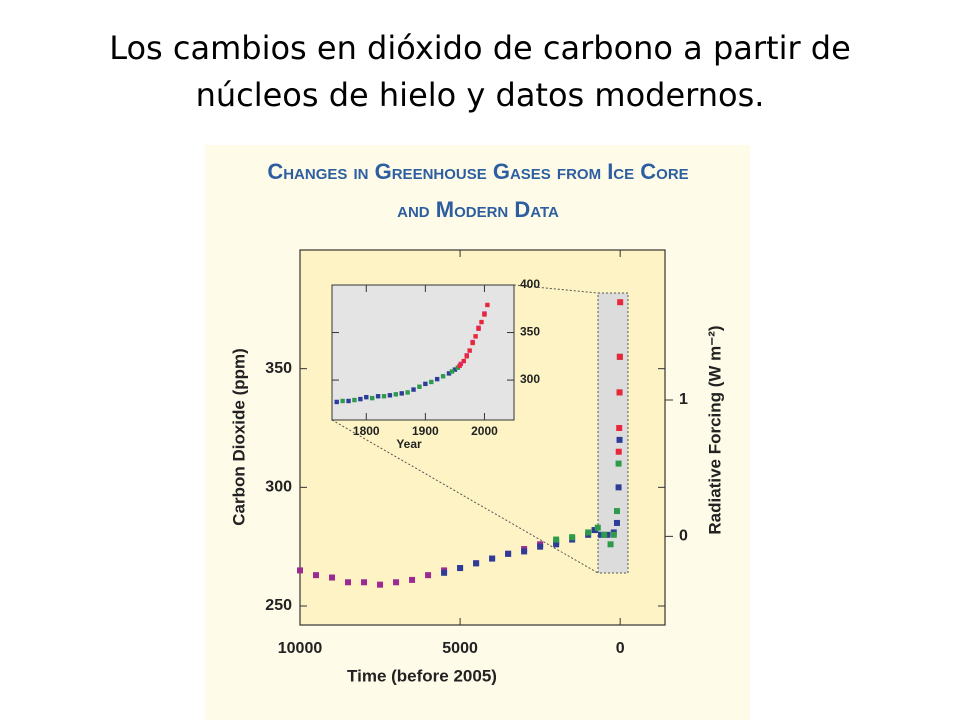 This screenshot has height=725, width=960. Describe the element at coordinates (683, 399) in the screenshot. I see `y2-tick-label: 1` at that location.